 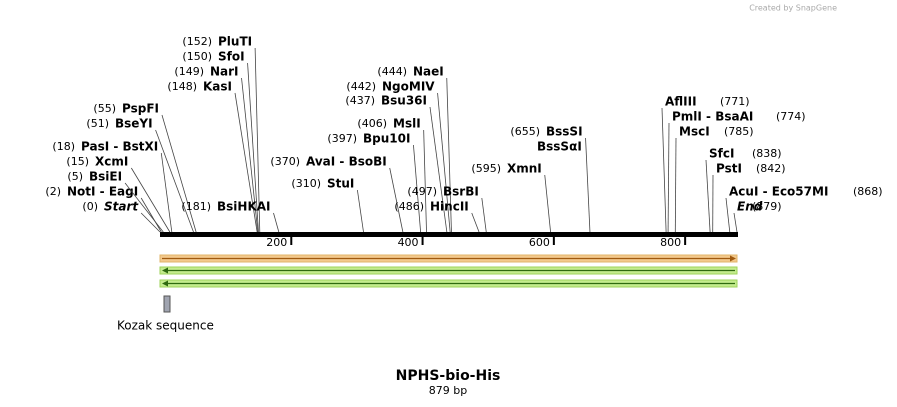 I want to click on site-label: (771), so click(x=735, y=101).